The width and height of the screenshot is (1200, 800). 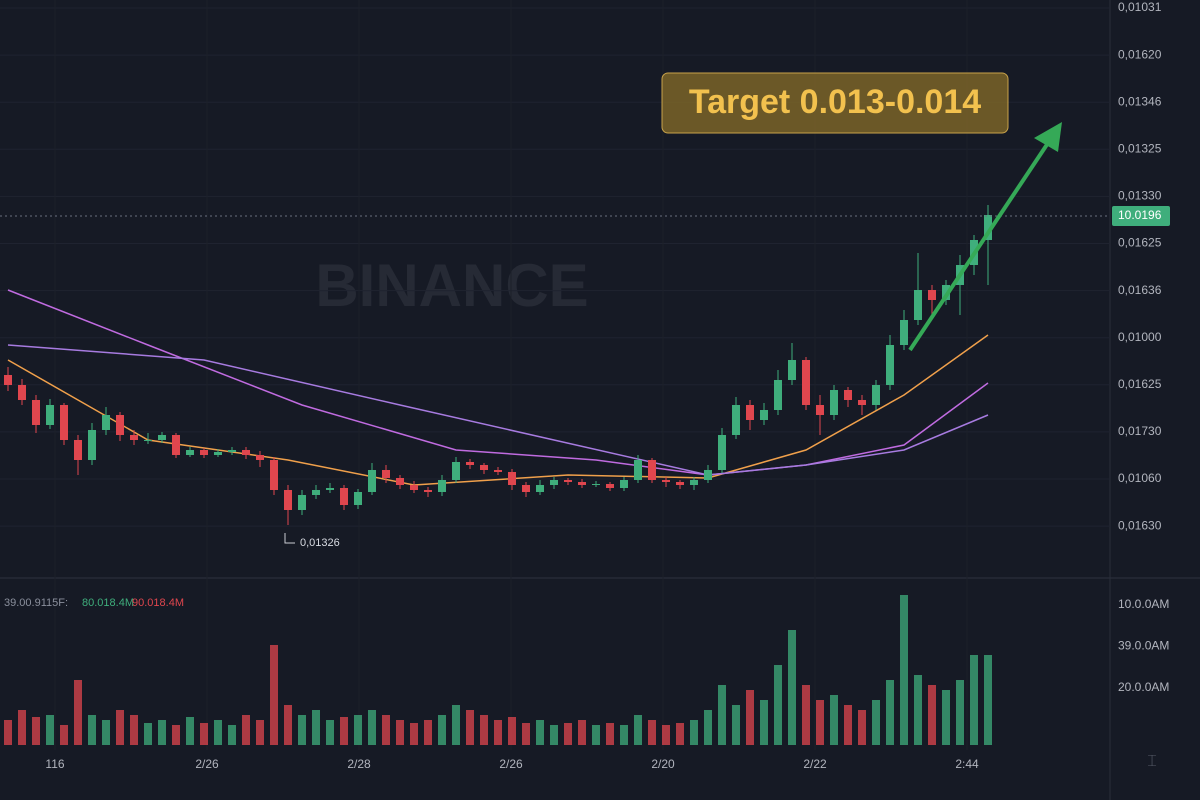 I want to click on price-label: 0,01031, so click(x=1140, y=7).